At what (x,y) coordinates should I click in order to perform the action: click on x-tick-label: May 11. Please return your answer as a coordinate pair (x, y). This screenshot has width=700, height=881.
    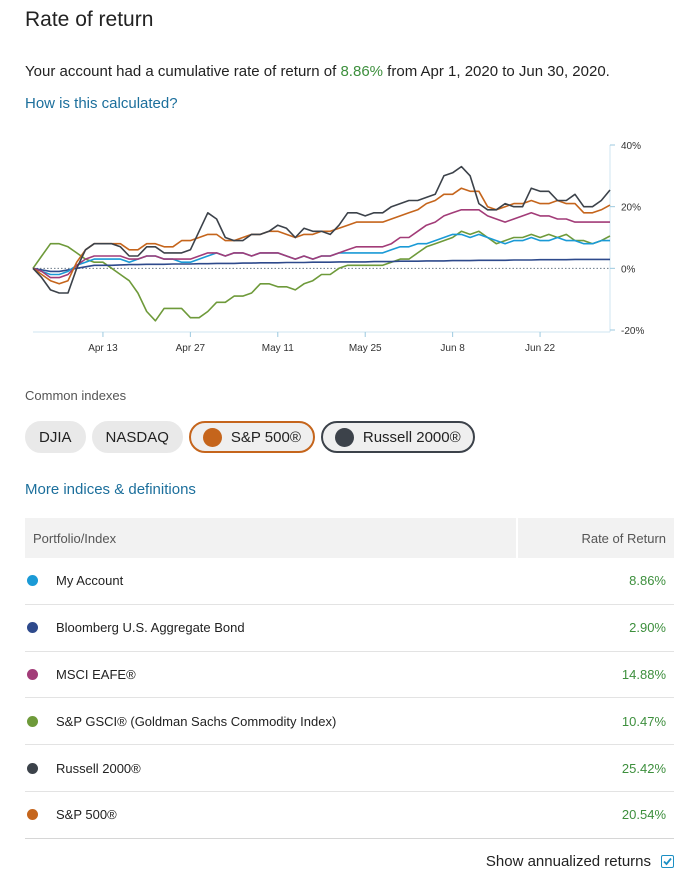
    Looking at the image, I should click on (278, 348).